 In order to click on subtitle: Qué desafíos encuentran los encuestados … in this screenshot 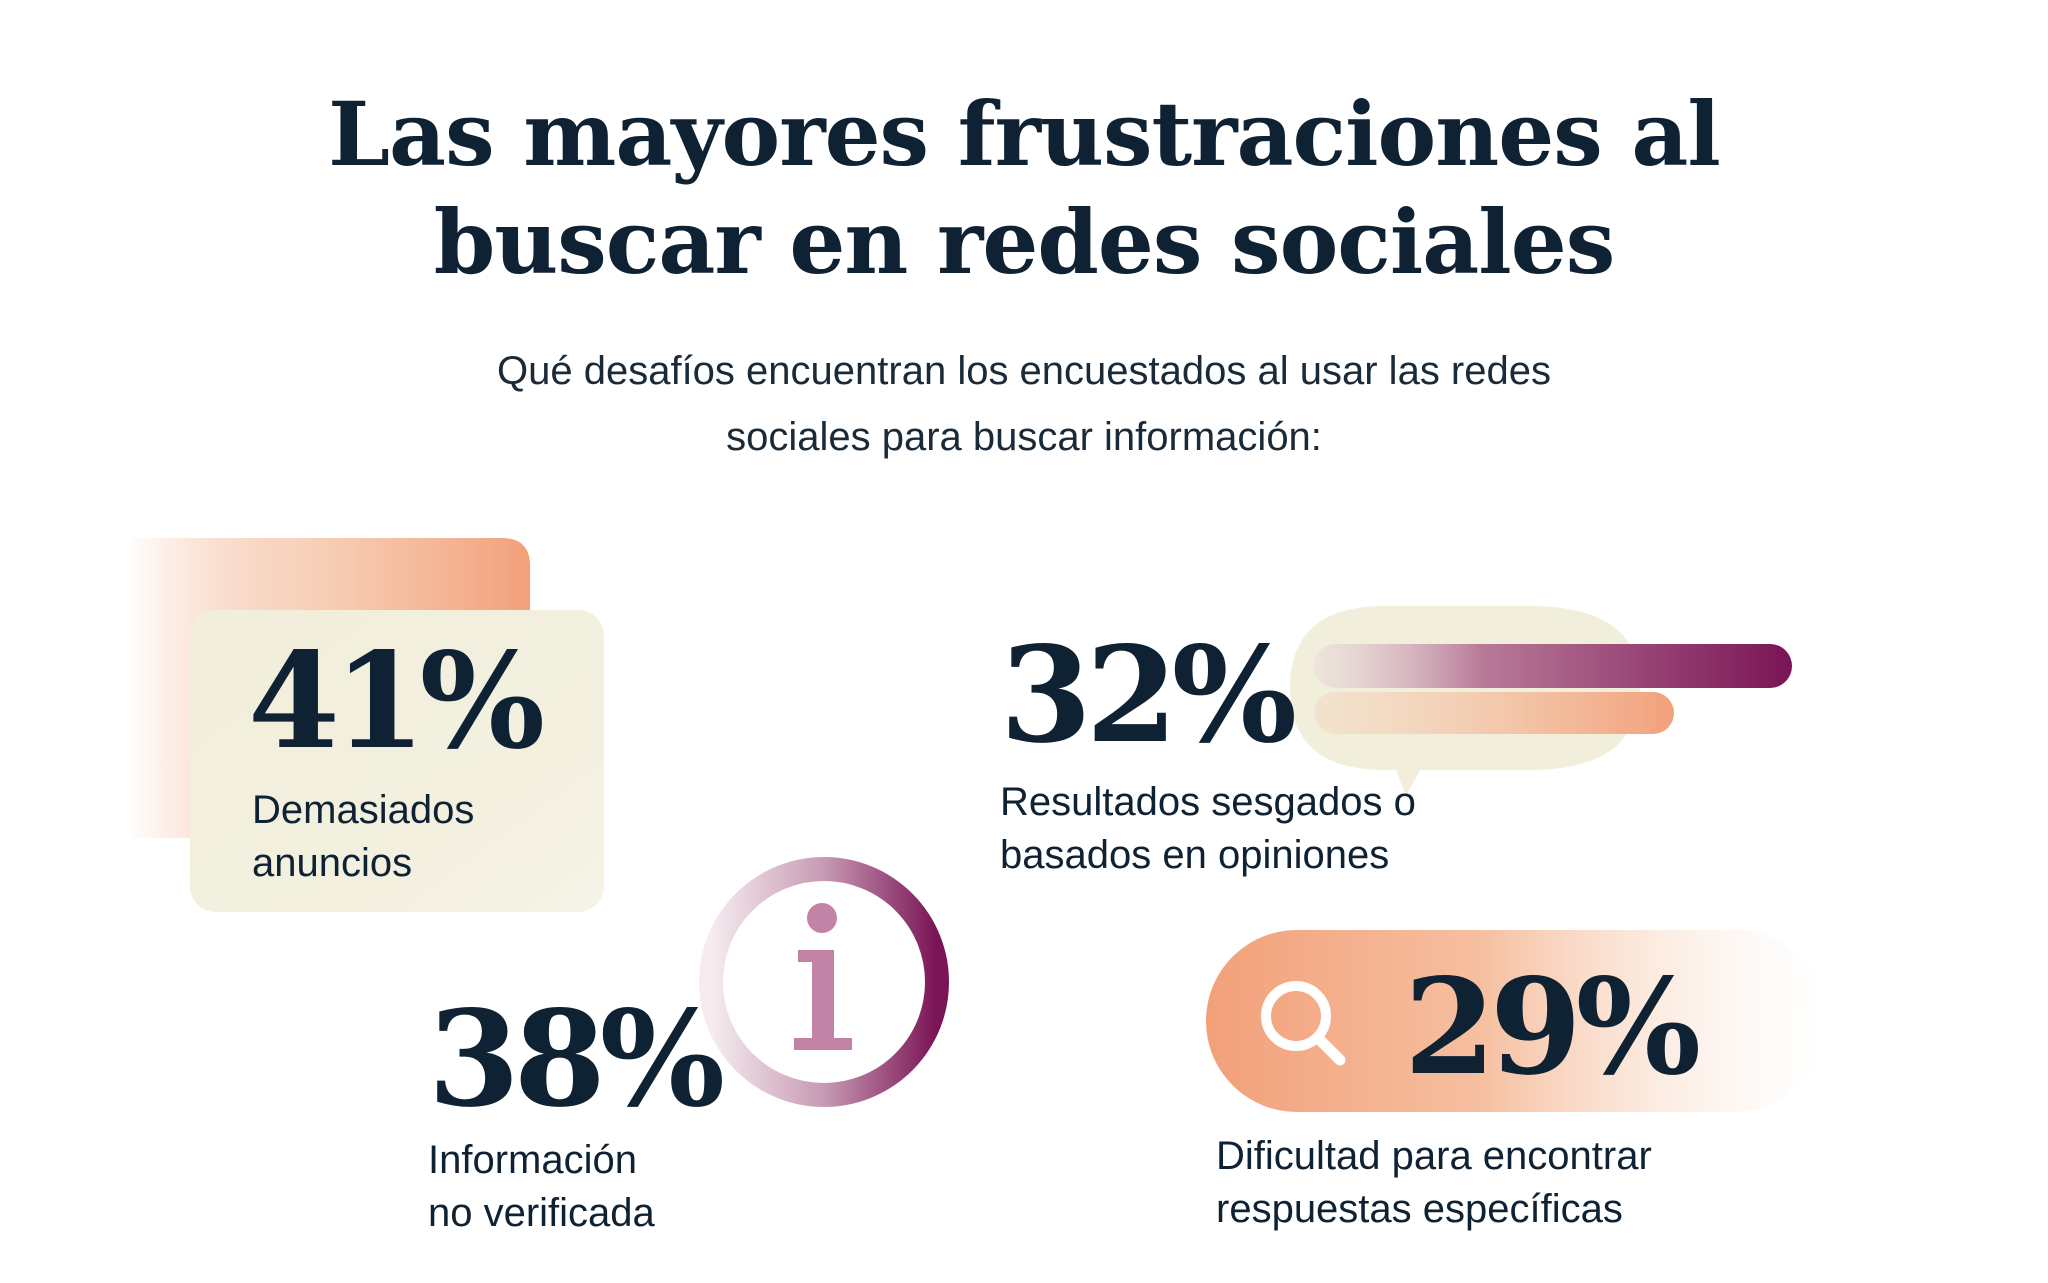, I will do `click(1024, 404)`.